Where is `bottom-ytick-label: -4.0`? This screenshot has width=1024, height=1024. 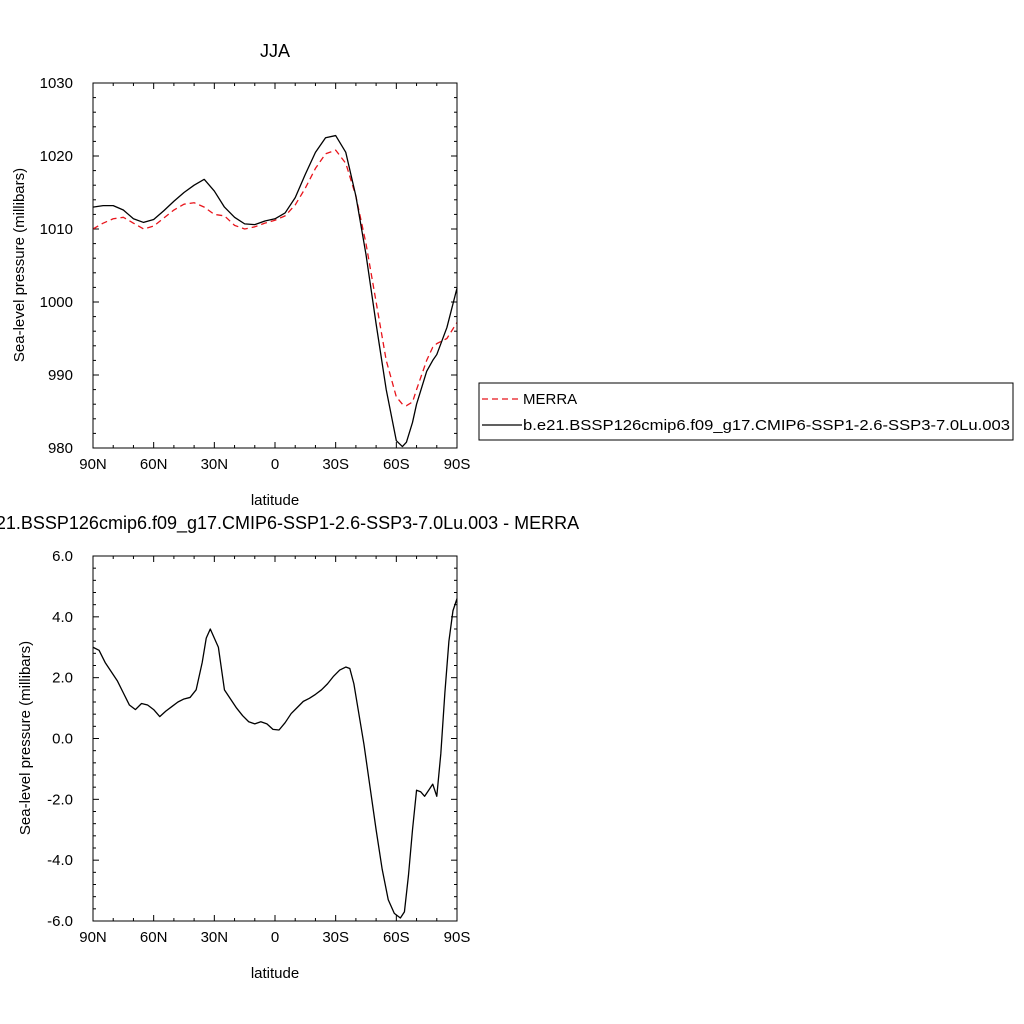 bottom-ytick-label: -4.0 is located at coordinates (60, 860).